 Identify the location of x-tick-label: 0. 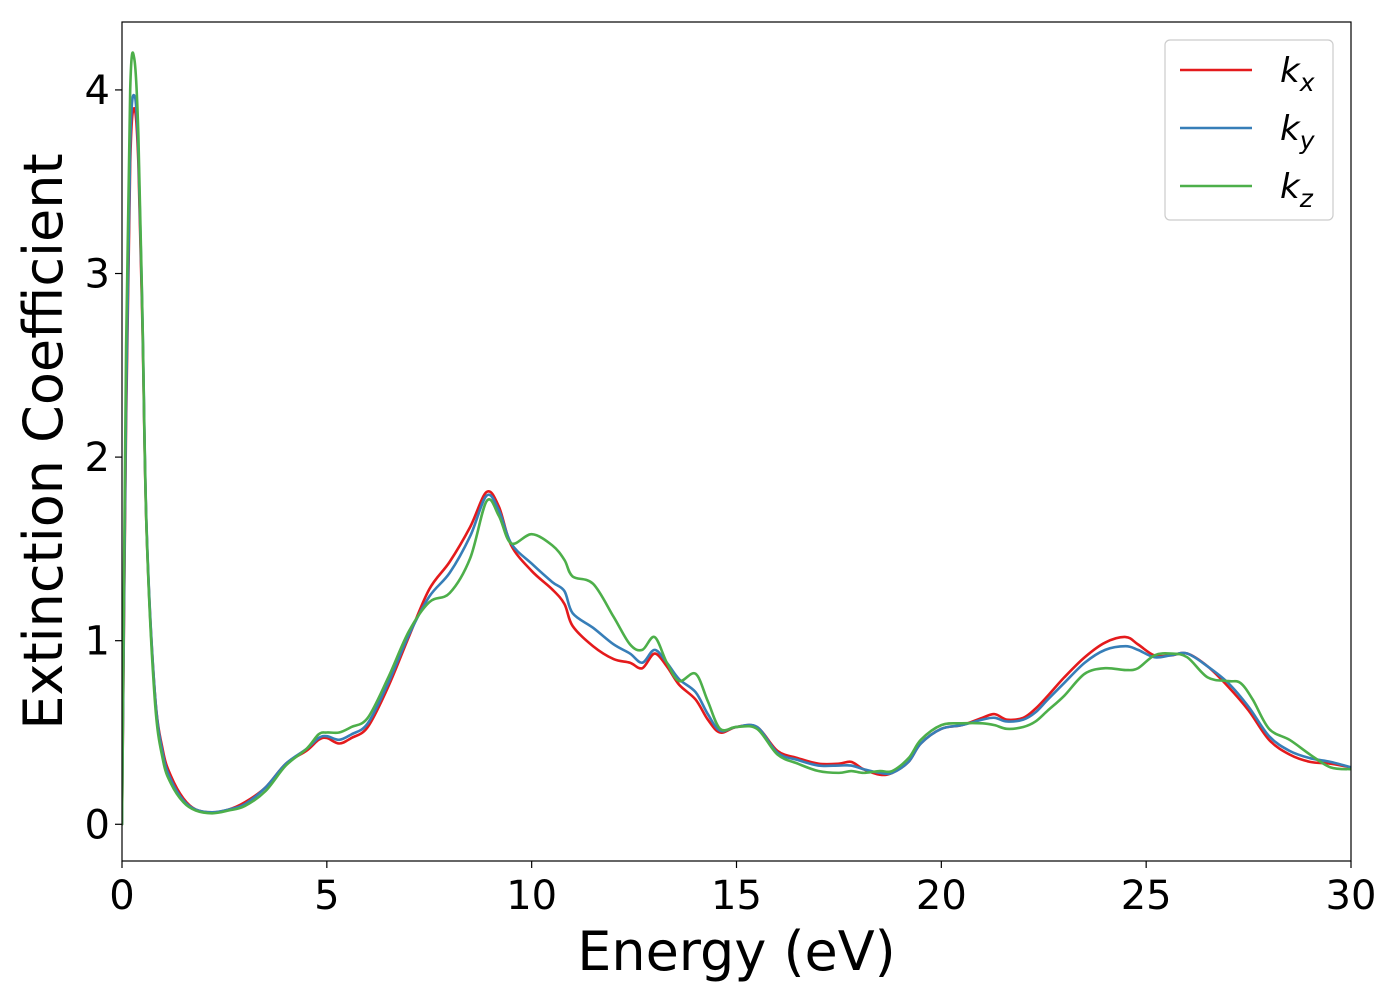
(121, 896).